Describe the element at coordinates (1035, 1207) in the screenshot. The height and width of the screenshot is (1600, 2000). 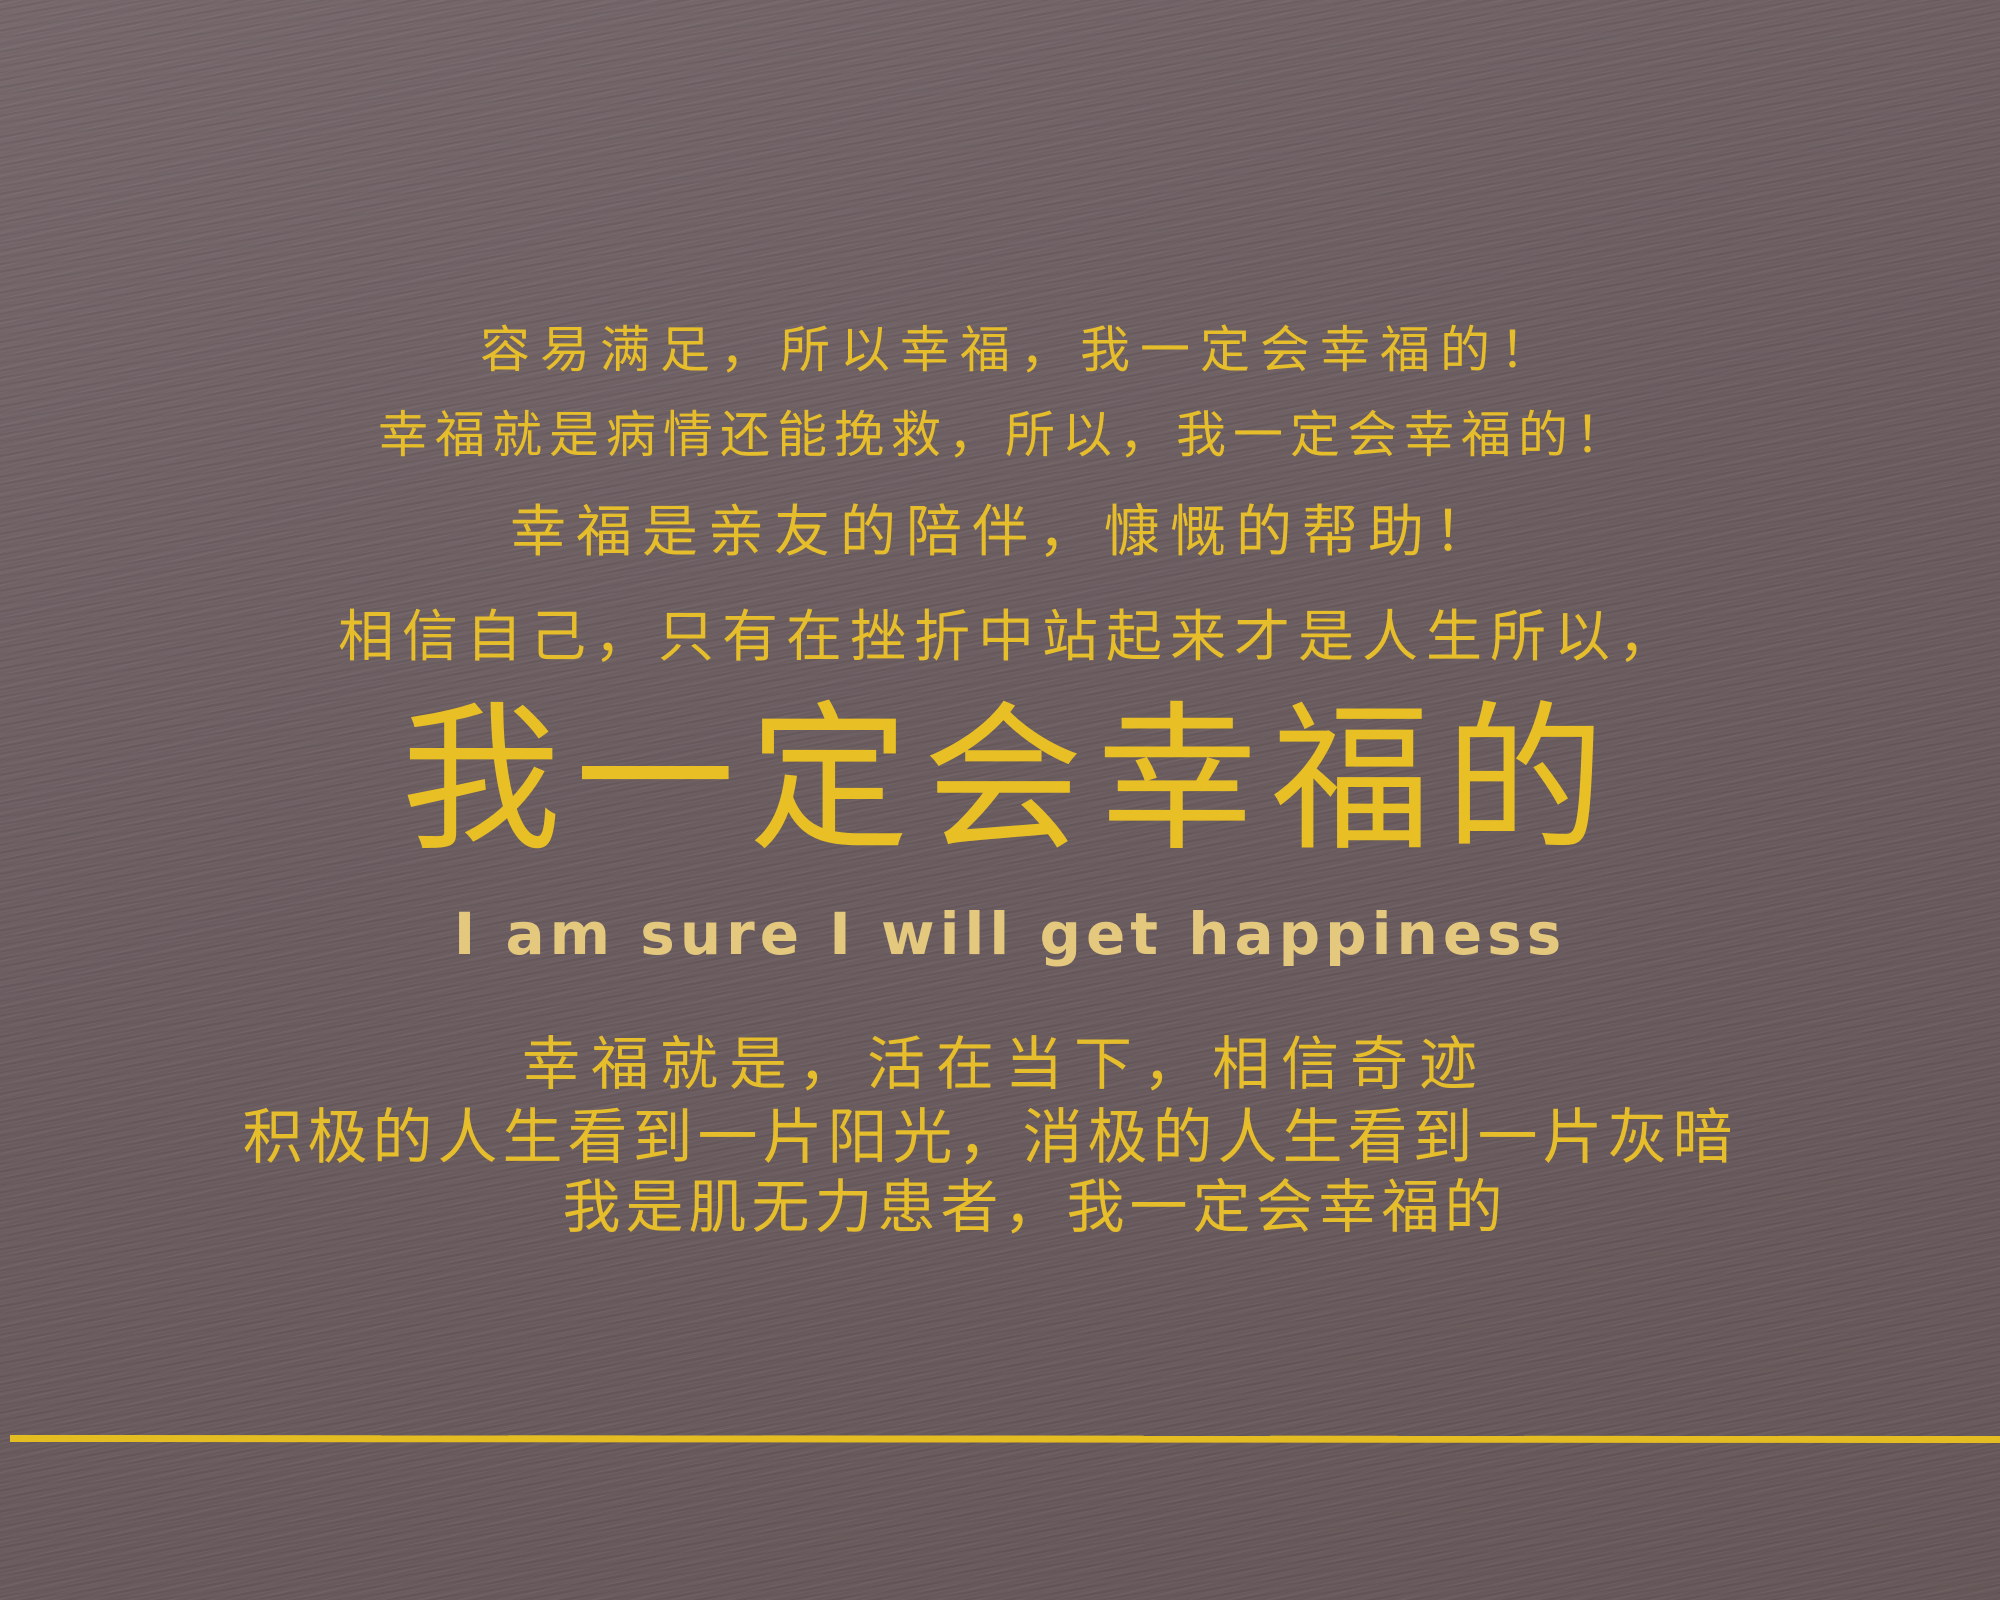
I see `closing-line-3: 我是肌无力患者，我一定会幸福的` at that location.